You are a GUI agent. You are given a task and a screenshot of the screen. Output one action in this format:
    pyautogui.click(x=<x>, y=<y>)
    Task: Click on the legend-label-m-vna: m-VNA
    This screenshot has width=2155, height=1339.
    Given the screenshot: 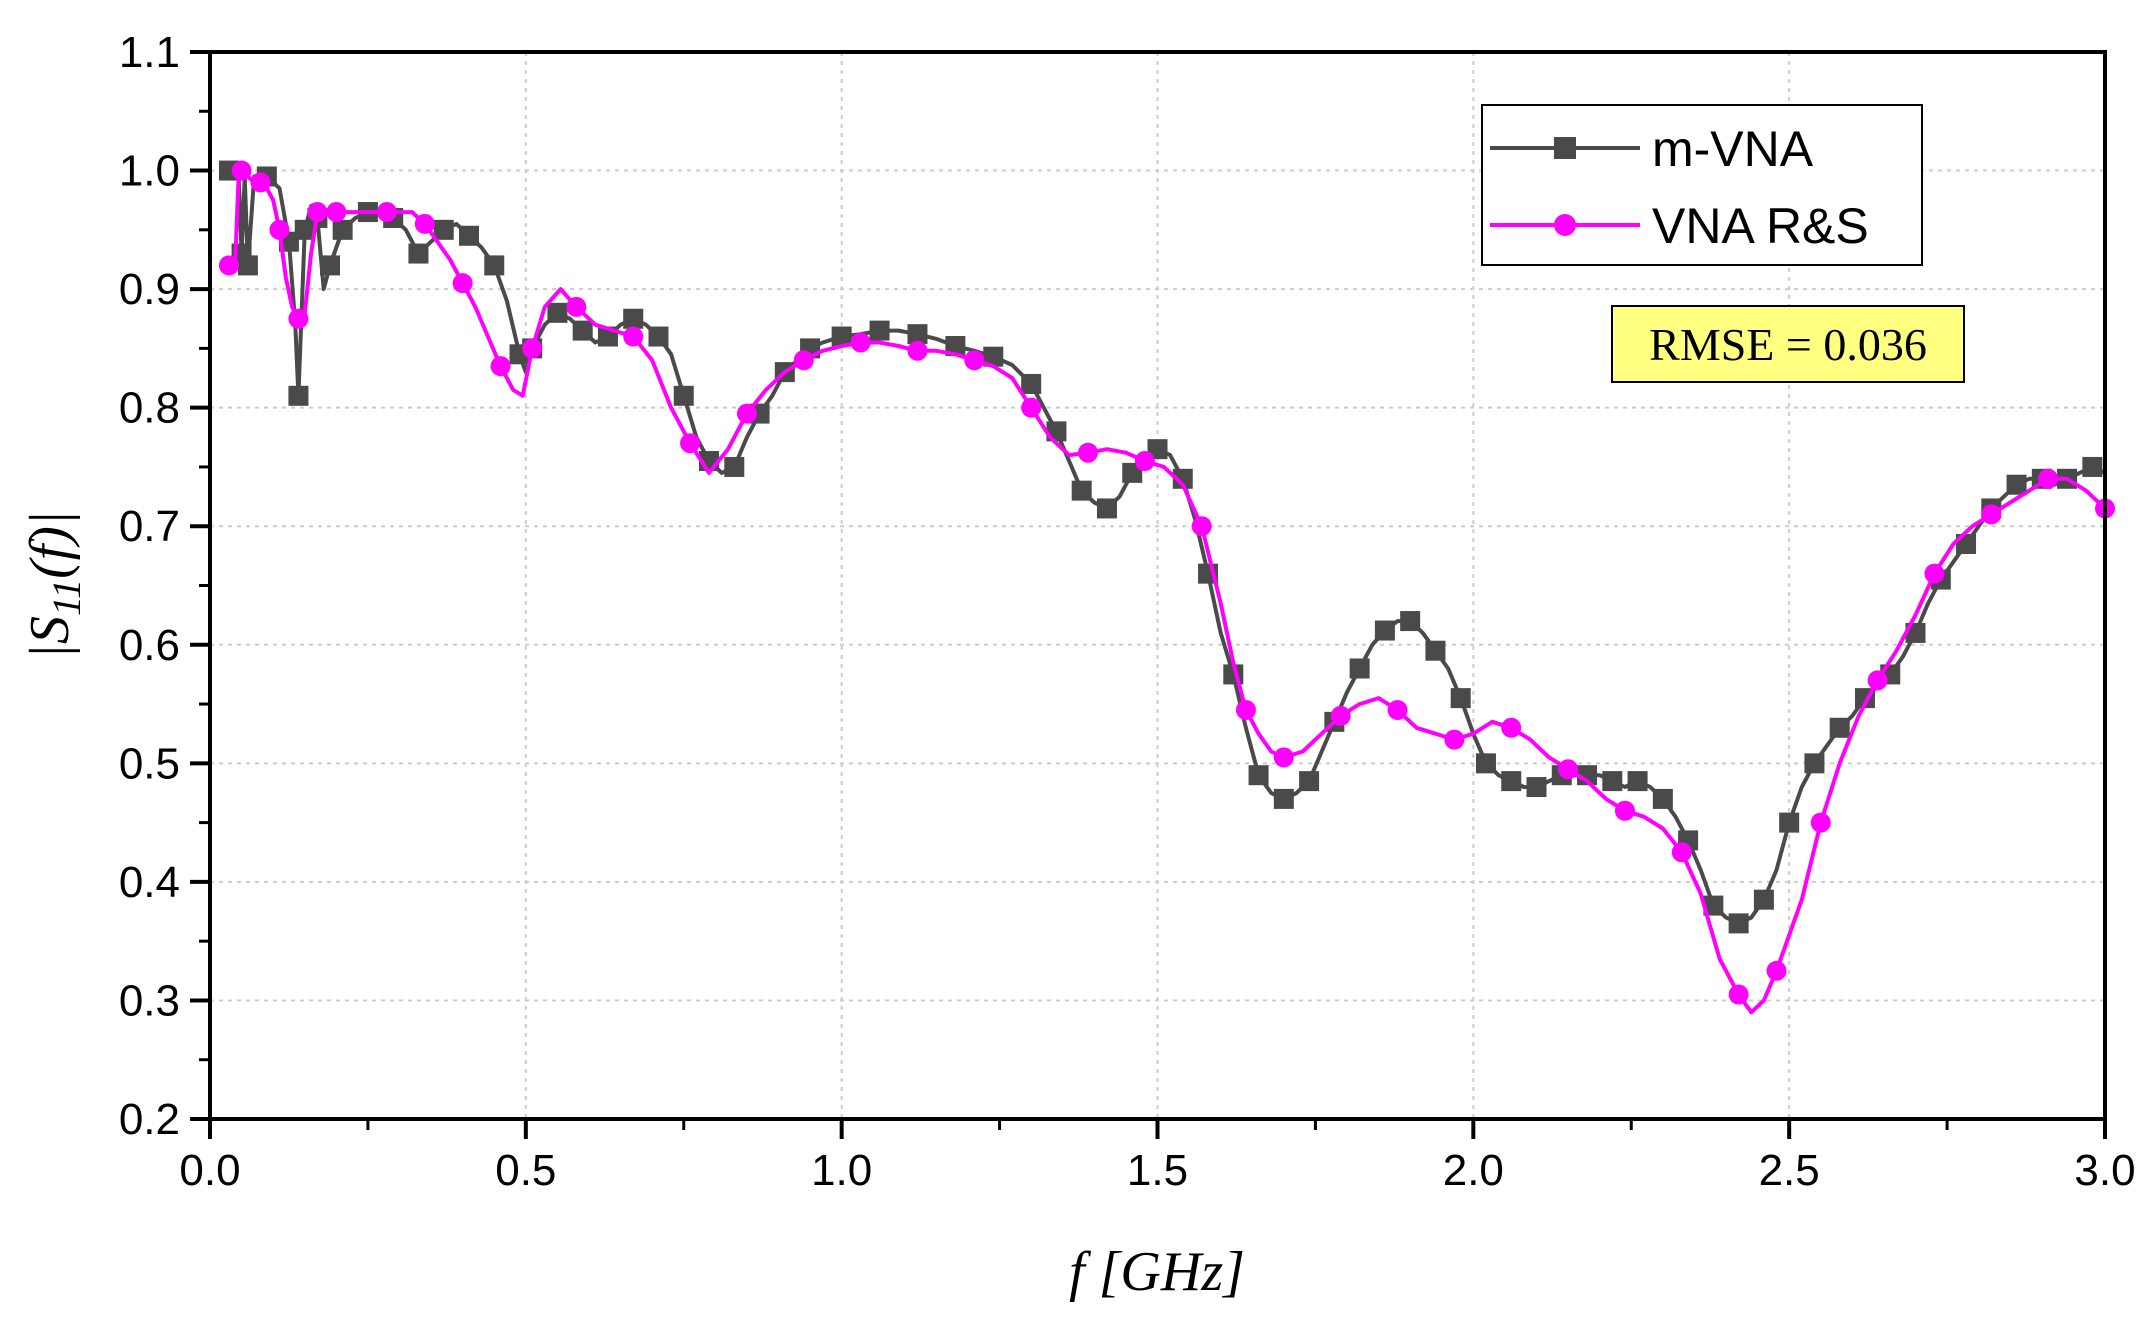 What is the action you would take?
    pyautogui.click(x=1733, y=149)
    